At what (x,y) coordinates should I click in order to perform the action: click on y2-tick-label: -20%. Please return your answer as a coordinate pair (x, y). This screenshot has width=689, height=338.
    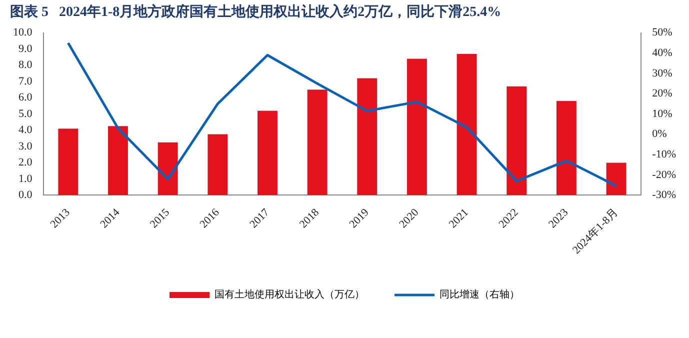
    Looking at the image, I should click on (664, 174).